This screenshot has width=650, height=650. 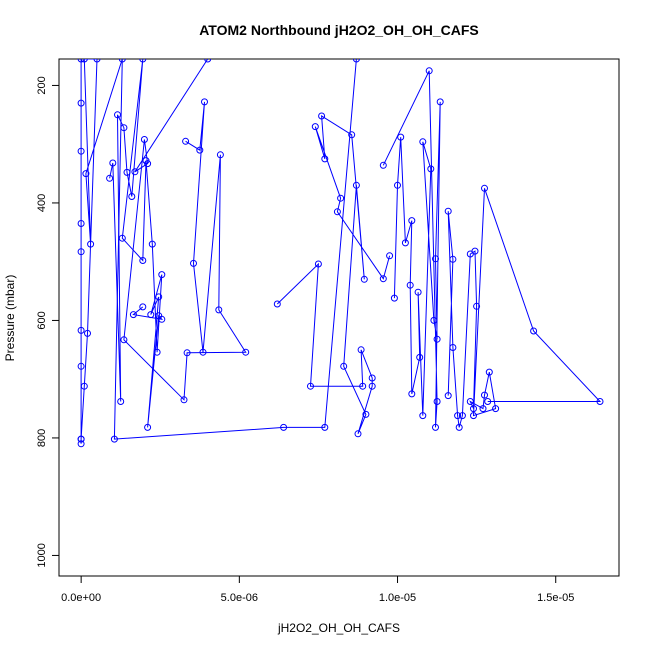 What do you see at coordinates (42, 203) in the screenshot?
I see `y-tick-label: 400` at bounding box center [42, 203].